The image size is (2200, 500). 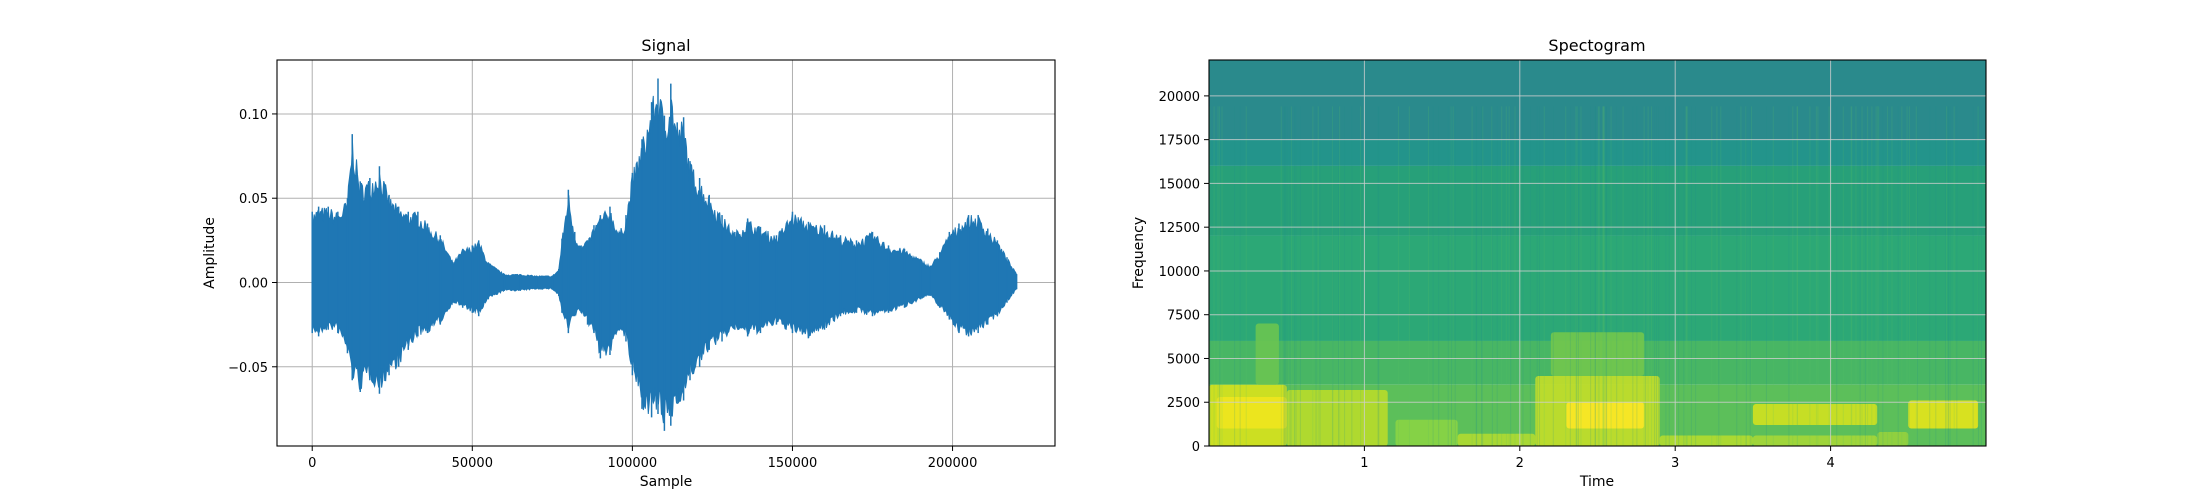 What do you see at coordinates (252, 242) in the screenshot?
I see `signal-y-ticks: −0.05 0.00 0.05 0.10` at bounding box center [252, 242].